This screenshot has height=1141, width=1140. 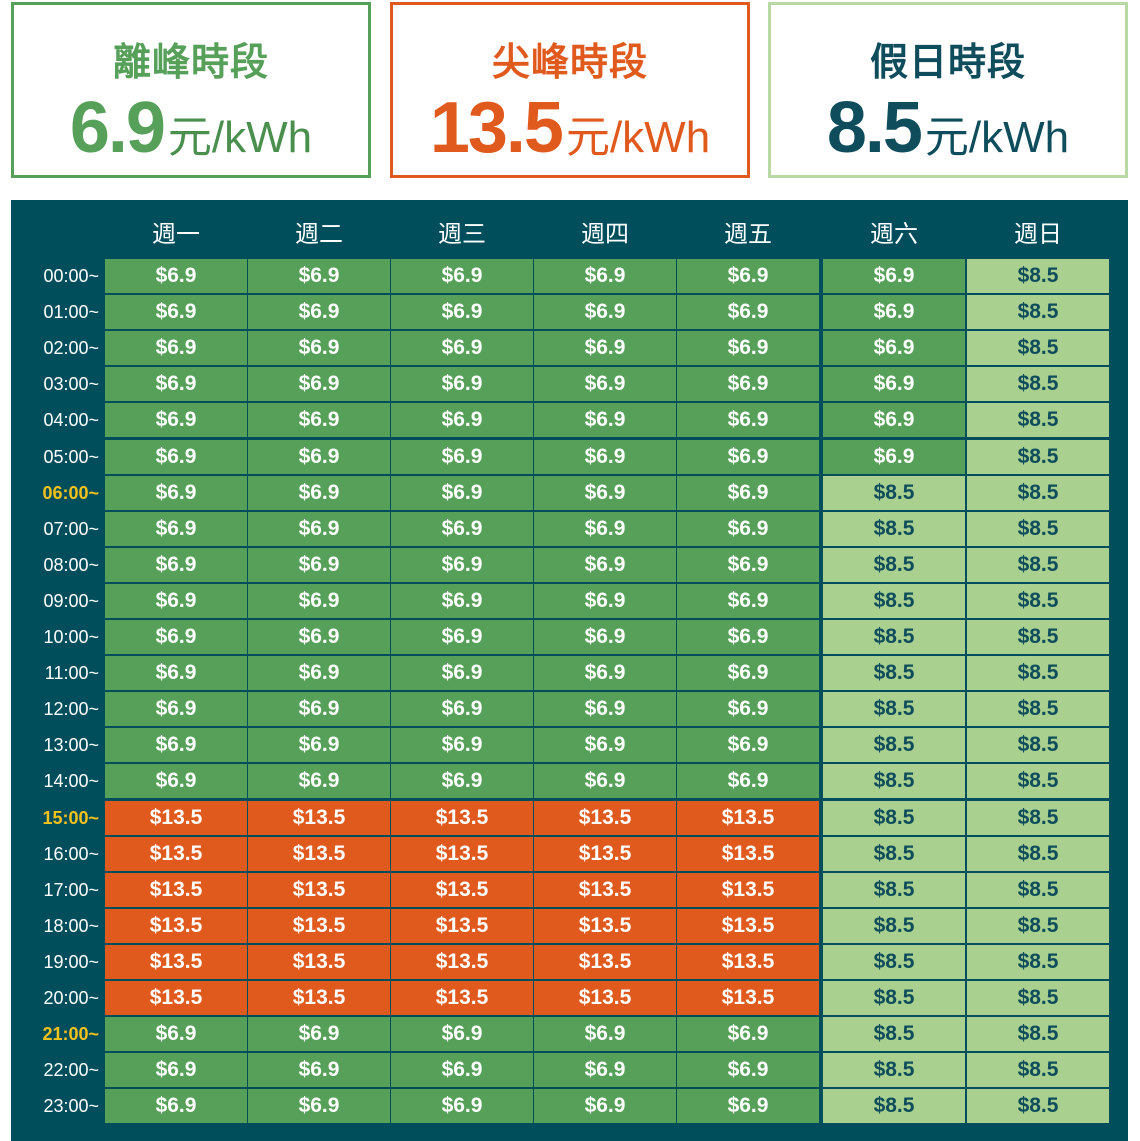 What do you see at coordinates (191, 90) in the screenshot?
I see `offpeak-rate-card: 離峰時段 6.9元/kWh` at bounding box center [191, 90].